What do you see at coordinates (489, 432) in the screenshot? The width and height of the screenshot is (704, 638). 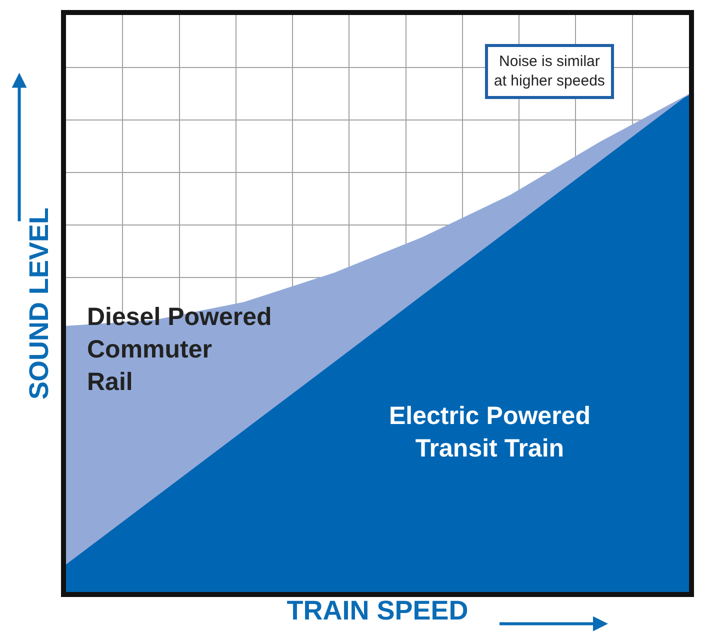 I see `series-label: Electric Powered Transit Train` at bounding box center [489, 432].